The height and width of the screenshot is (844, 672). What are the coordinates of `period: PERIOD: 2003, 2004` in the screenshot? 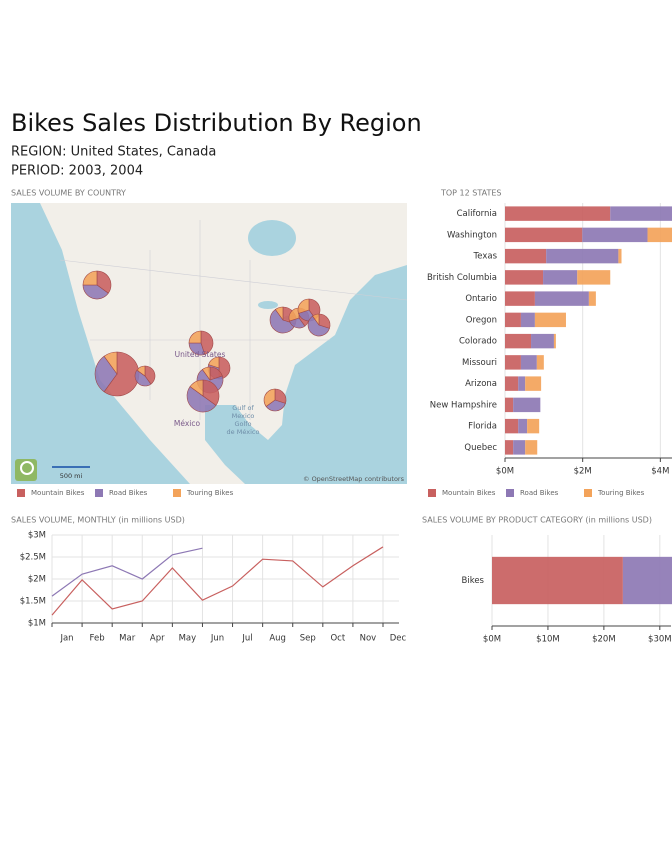 It's located at (77, 171).